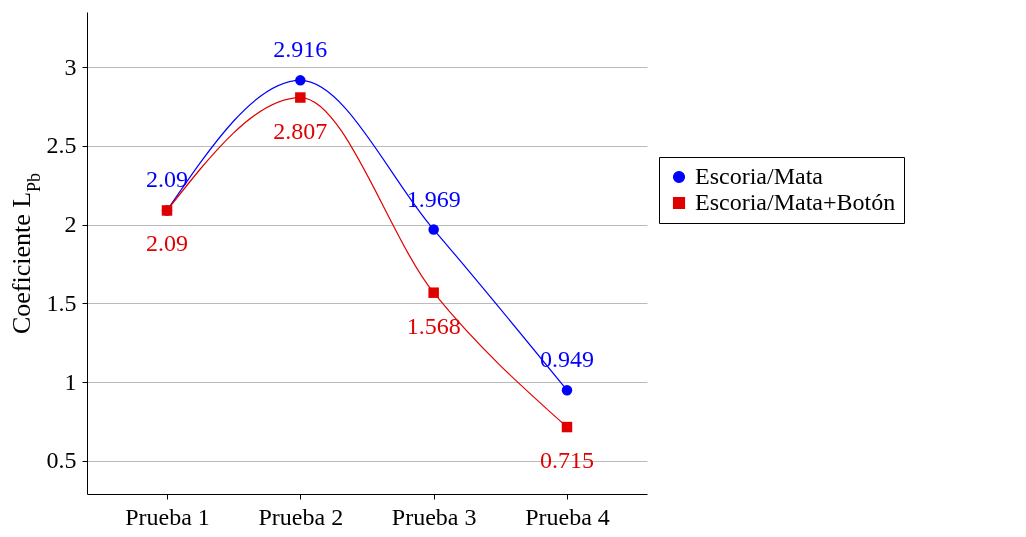  Describe the element at coordinates (70, 381) in the screenshot. I see `y-tick-label: 1` at that location.